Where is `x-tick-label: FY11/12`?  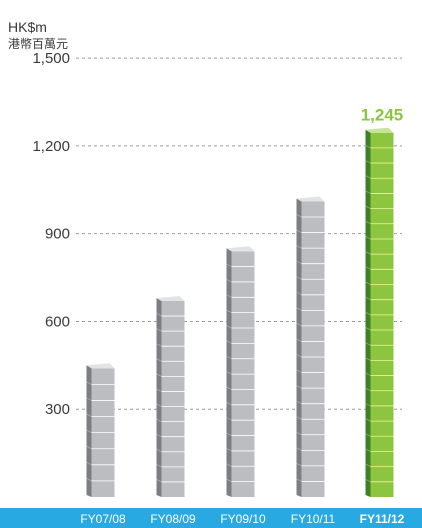
x-tick-label: FY11/12 is located at coordinates (382, 519).